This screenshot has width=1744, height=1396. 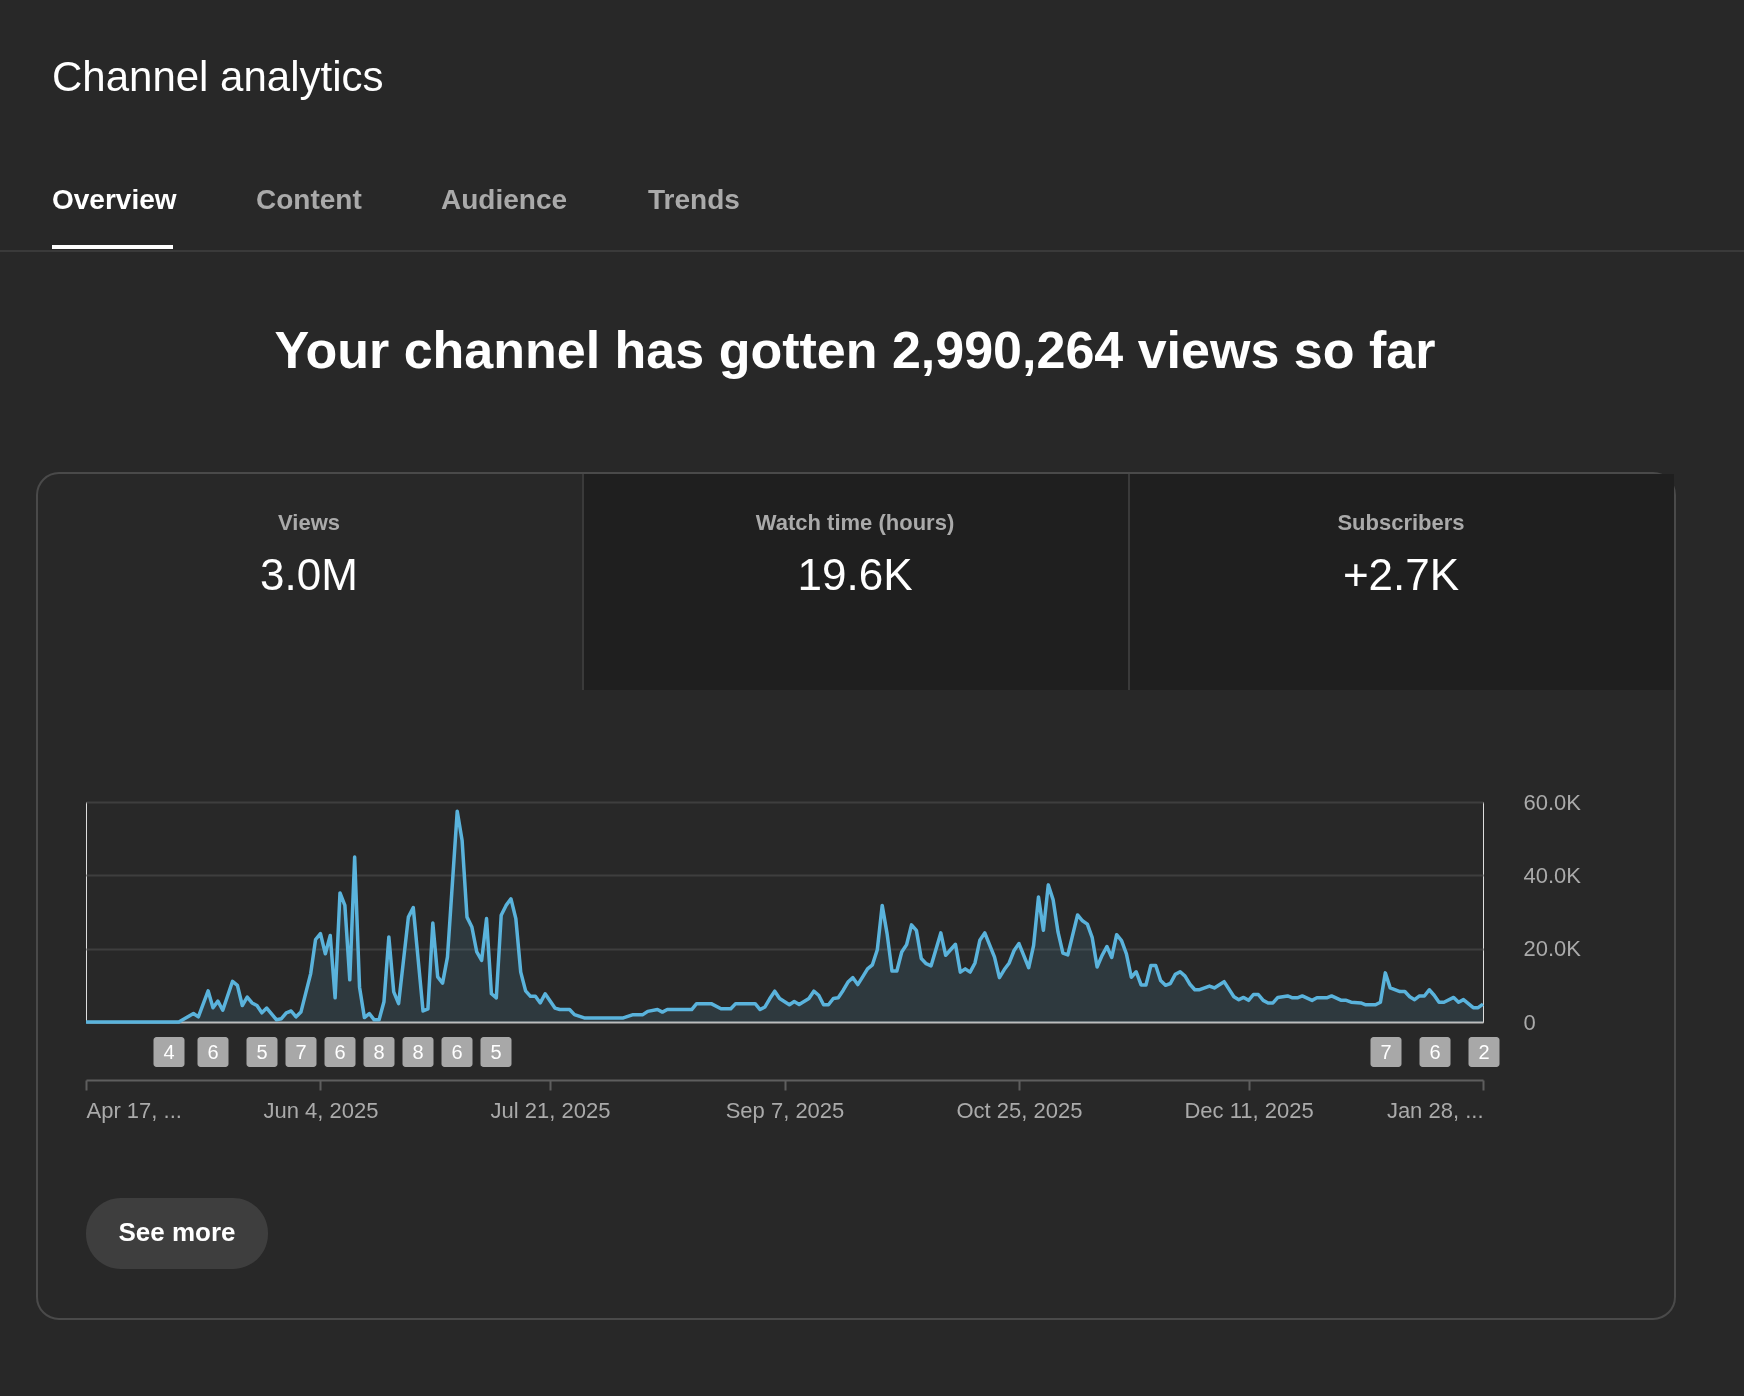 What do you see at coordinates (218, 76) in the screenshot?
I see `chart-title: Channel analytics` at bounding box center [218, 76].